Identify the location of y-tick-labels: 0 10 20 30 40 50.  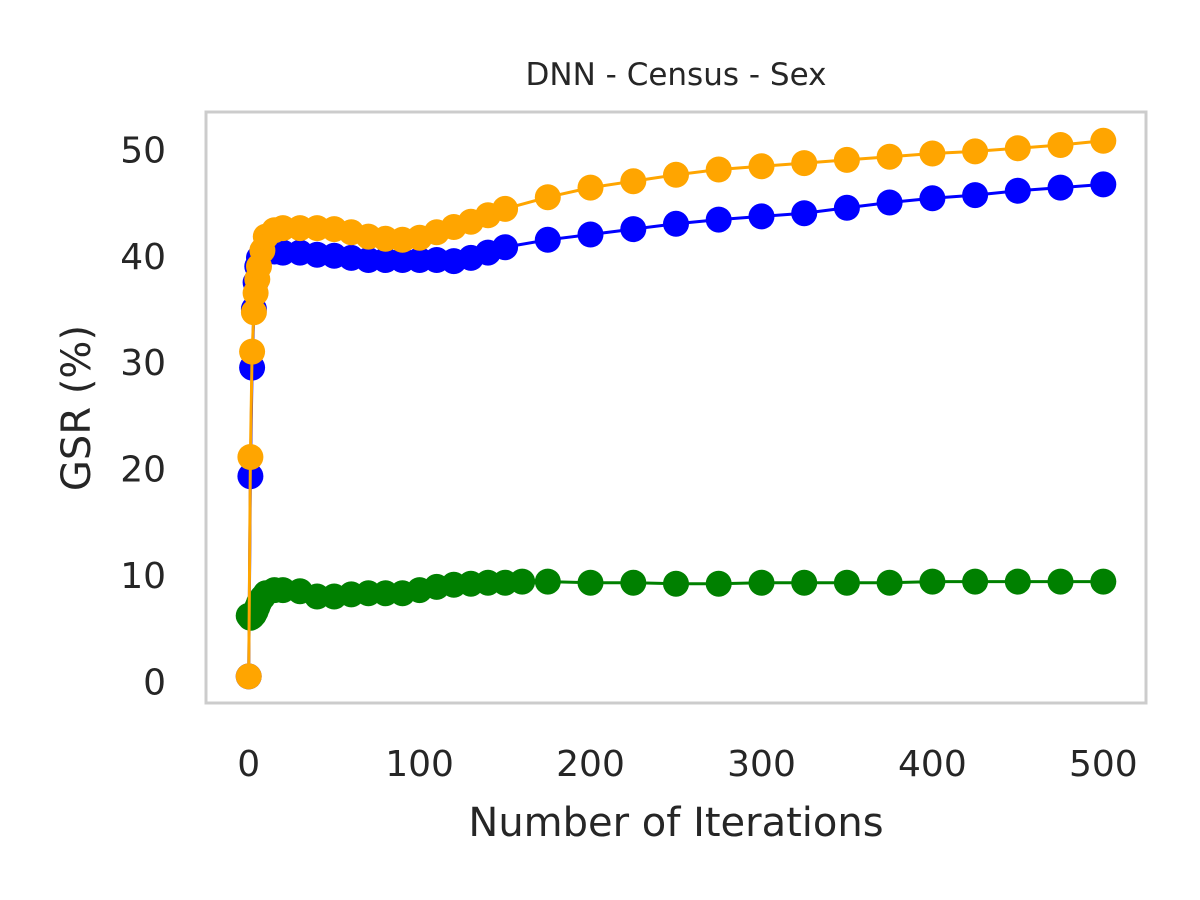
(143, 416).